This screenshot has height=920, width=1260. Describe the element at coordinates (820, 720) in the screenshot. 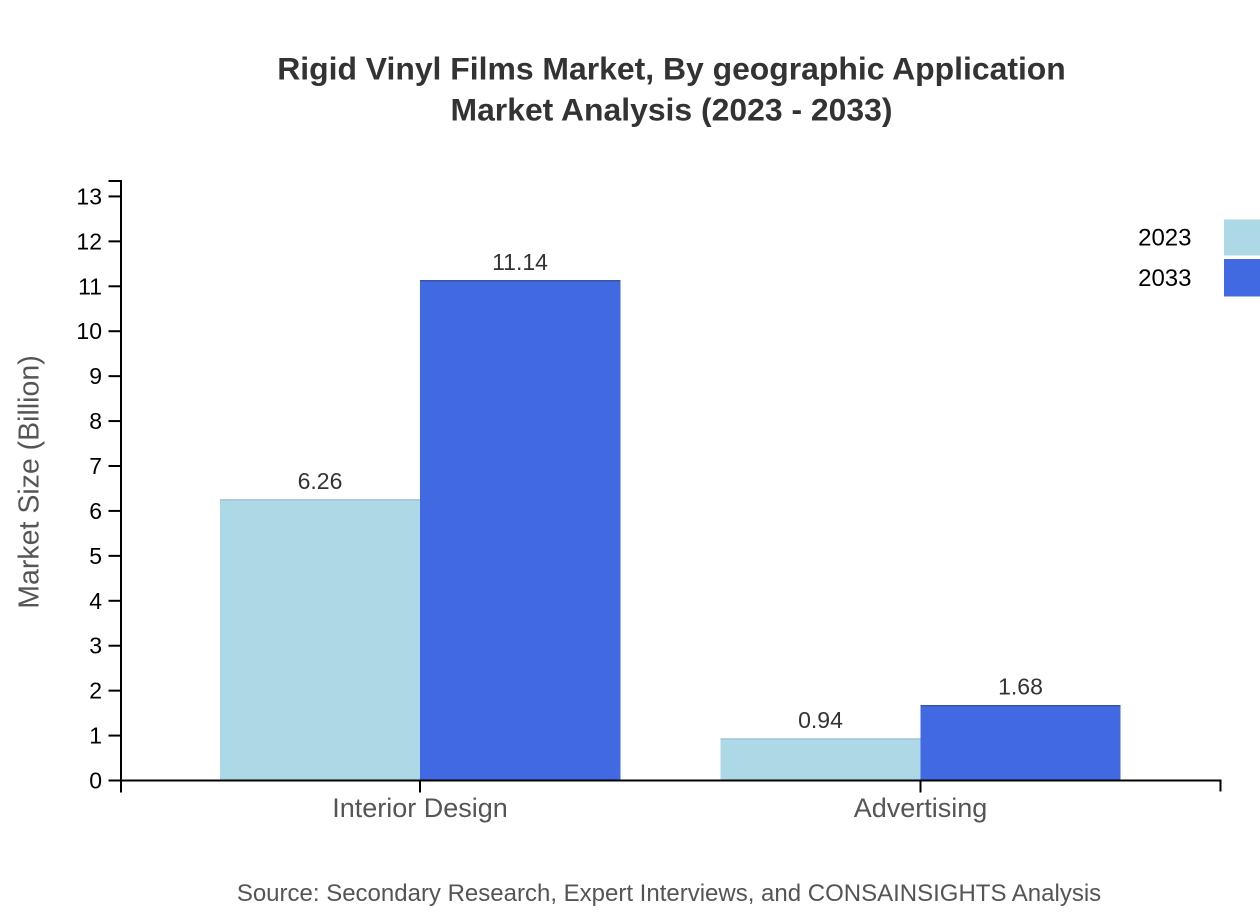

I see `svg-text: 0.94` at that location.